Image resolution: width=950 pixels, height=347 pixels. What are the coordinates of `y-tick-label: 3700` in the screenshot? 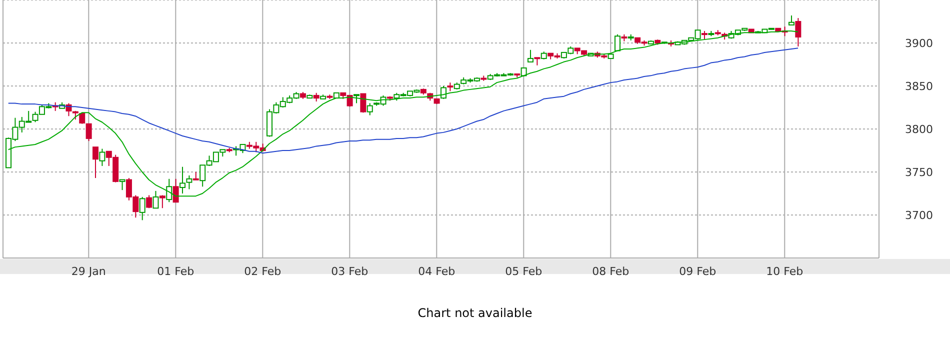 It's located at (919, 215).